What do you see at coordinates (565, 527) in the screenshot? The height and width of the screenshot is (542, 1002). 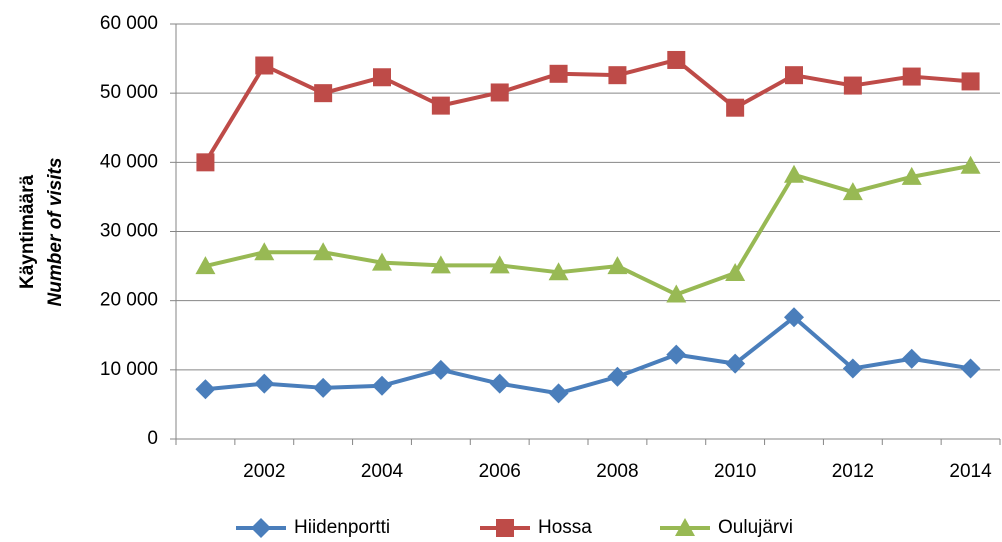 I see `legend-label: Hossa` at bounding box center [565, 527].